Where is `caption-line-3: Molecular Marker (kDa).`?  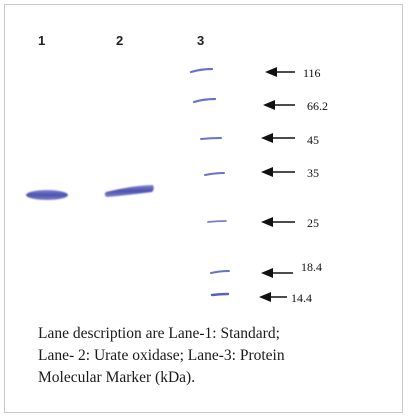 caption-line-3: Molecular Marker (kDa). is located at coordinates (117, 377).